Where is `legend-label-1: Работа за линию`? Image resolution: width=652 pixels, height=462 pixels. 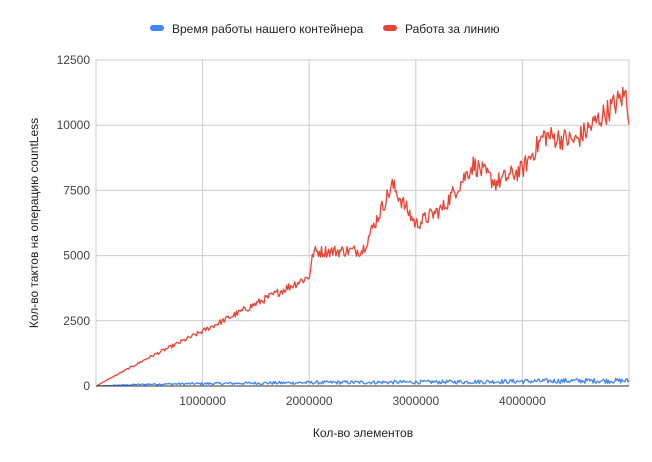
legend-label-1: Работа за линию is located at coordinates (452, 29).